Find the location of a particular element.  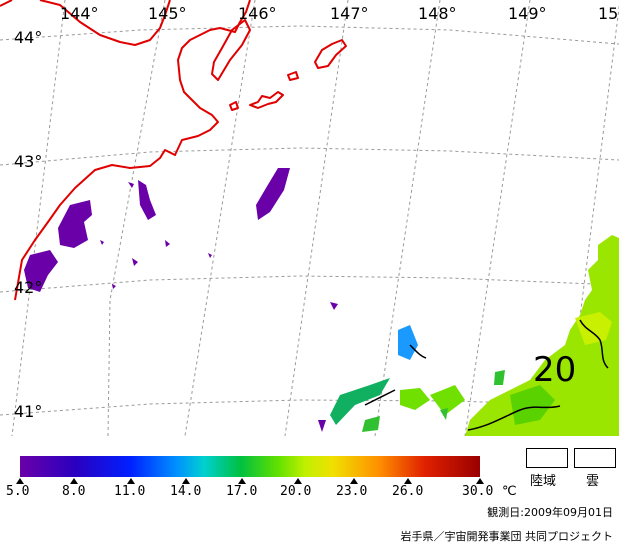

sst-patch-green is located at coordinates (532, 405).